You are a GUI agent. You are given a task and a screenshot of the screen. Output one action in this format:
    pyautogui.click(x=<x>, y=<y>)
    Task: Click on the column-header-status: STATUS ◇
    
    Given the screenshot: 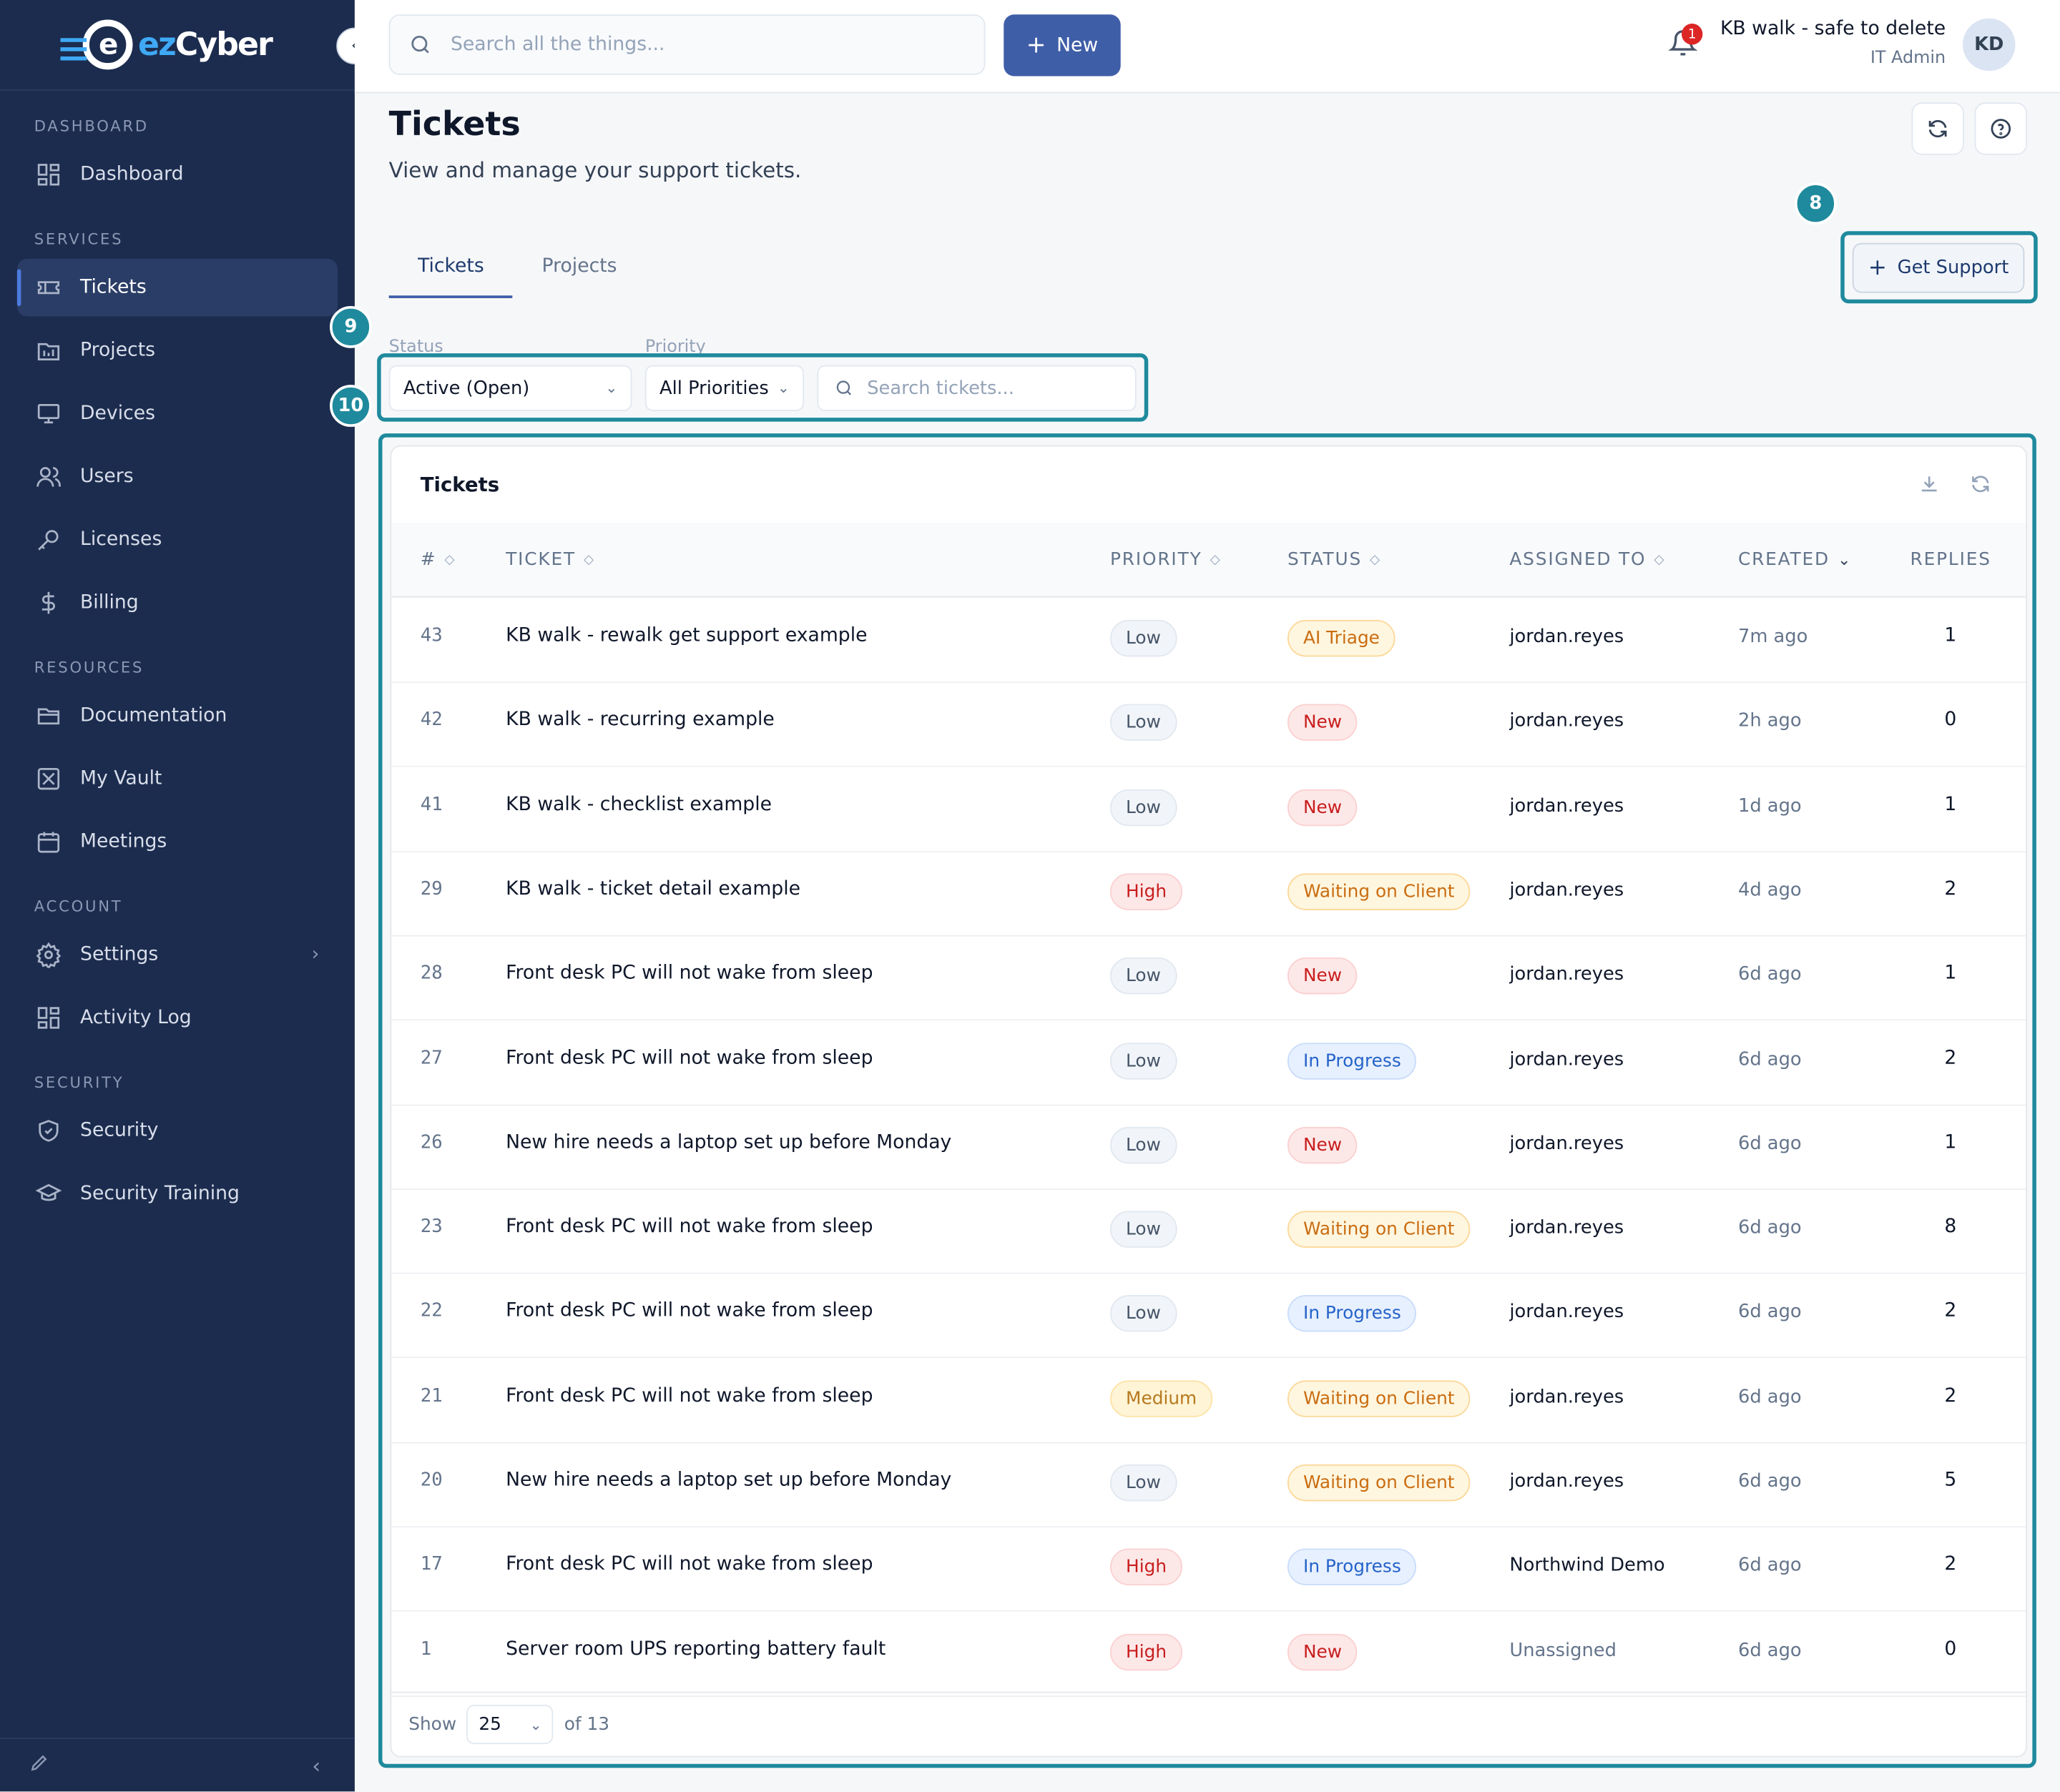 What is the action you would take?
    pyautogui.click(x=1334, y=559)
    